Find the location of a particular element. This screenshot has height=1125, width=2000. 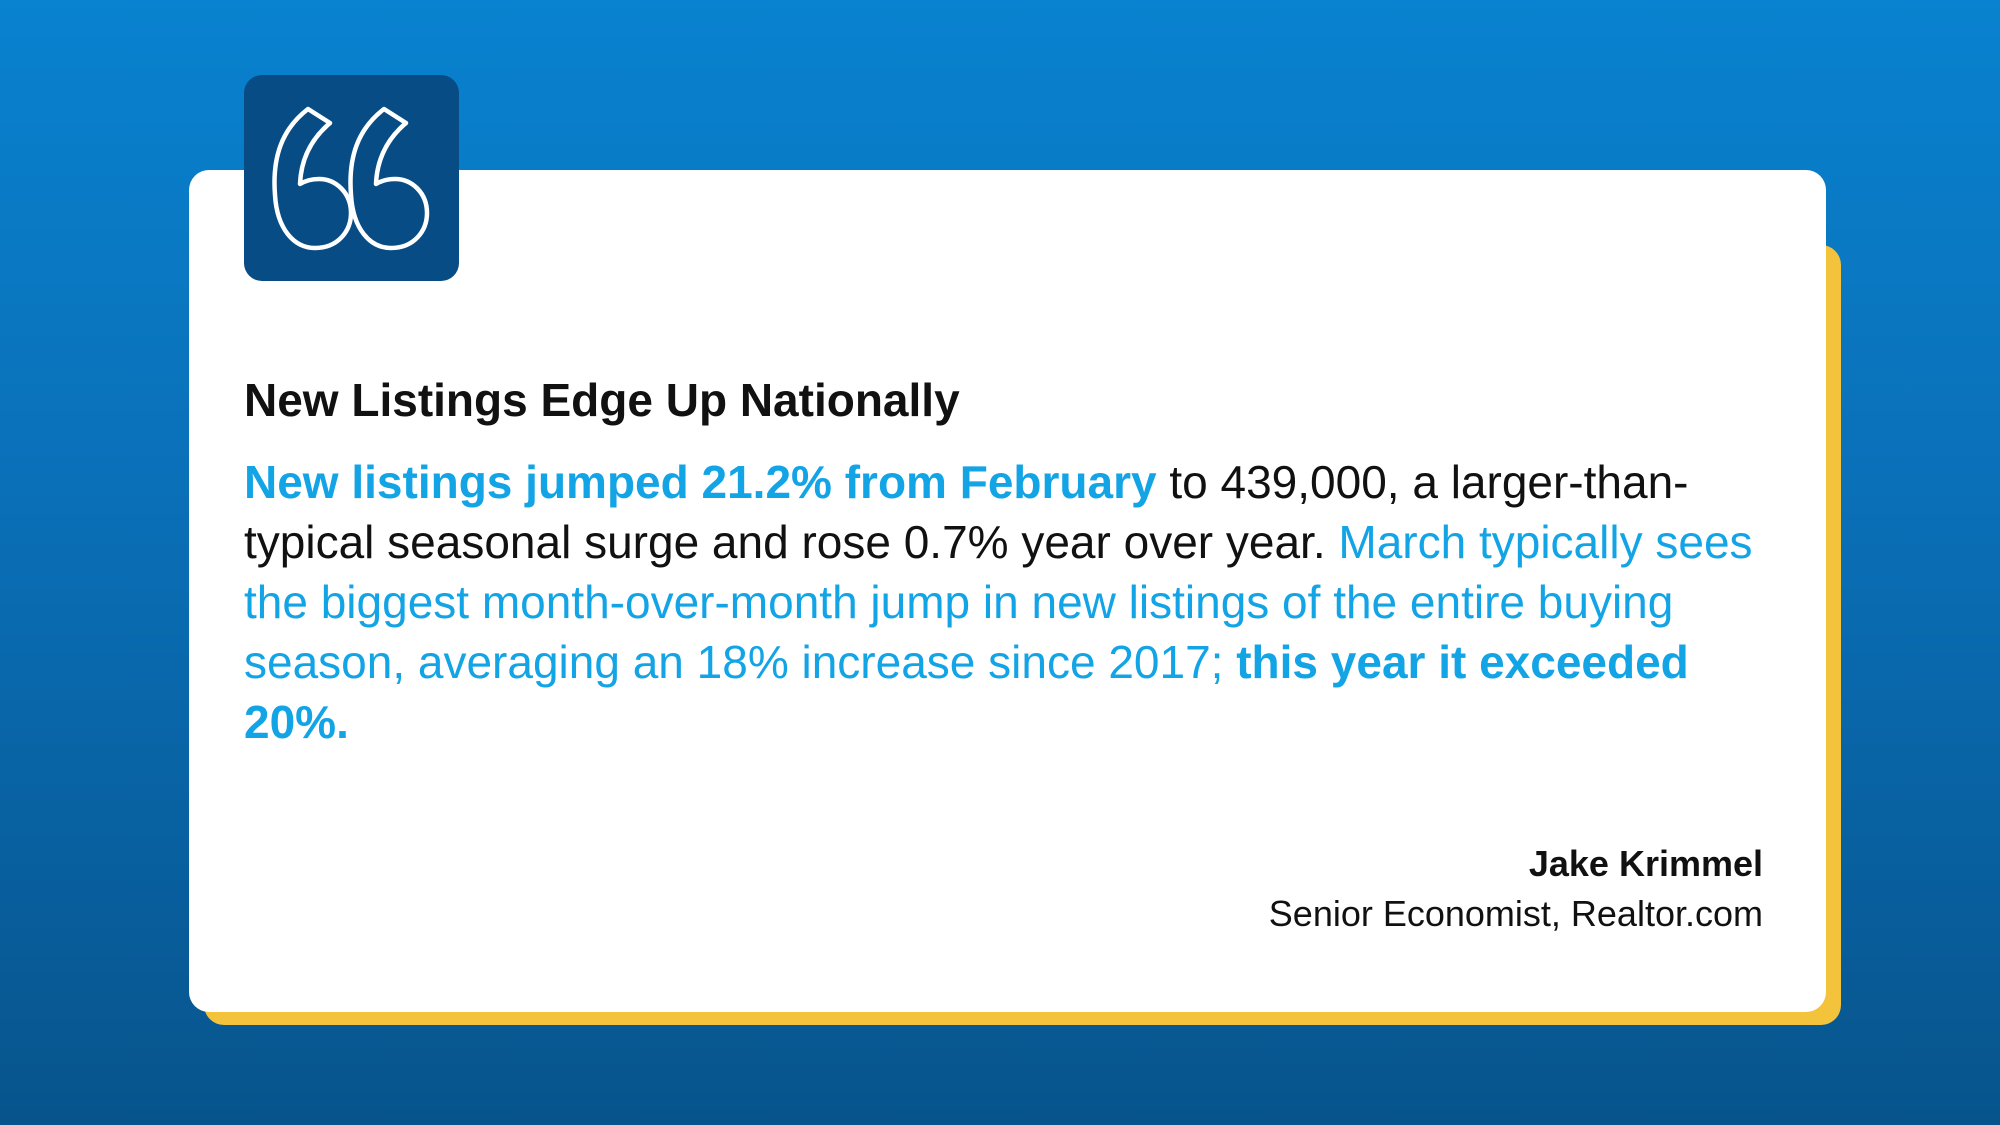

quote-highlight-lead: New listings jumped 21.2% from February is located at coordinates (700, 482).